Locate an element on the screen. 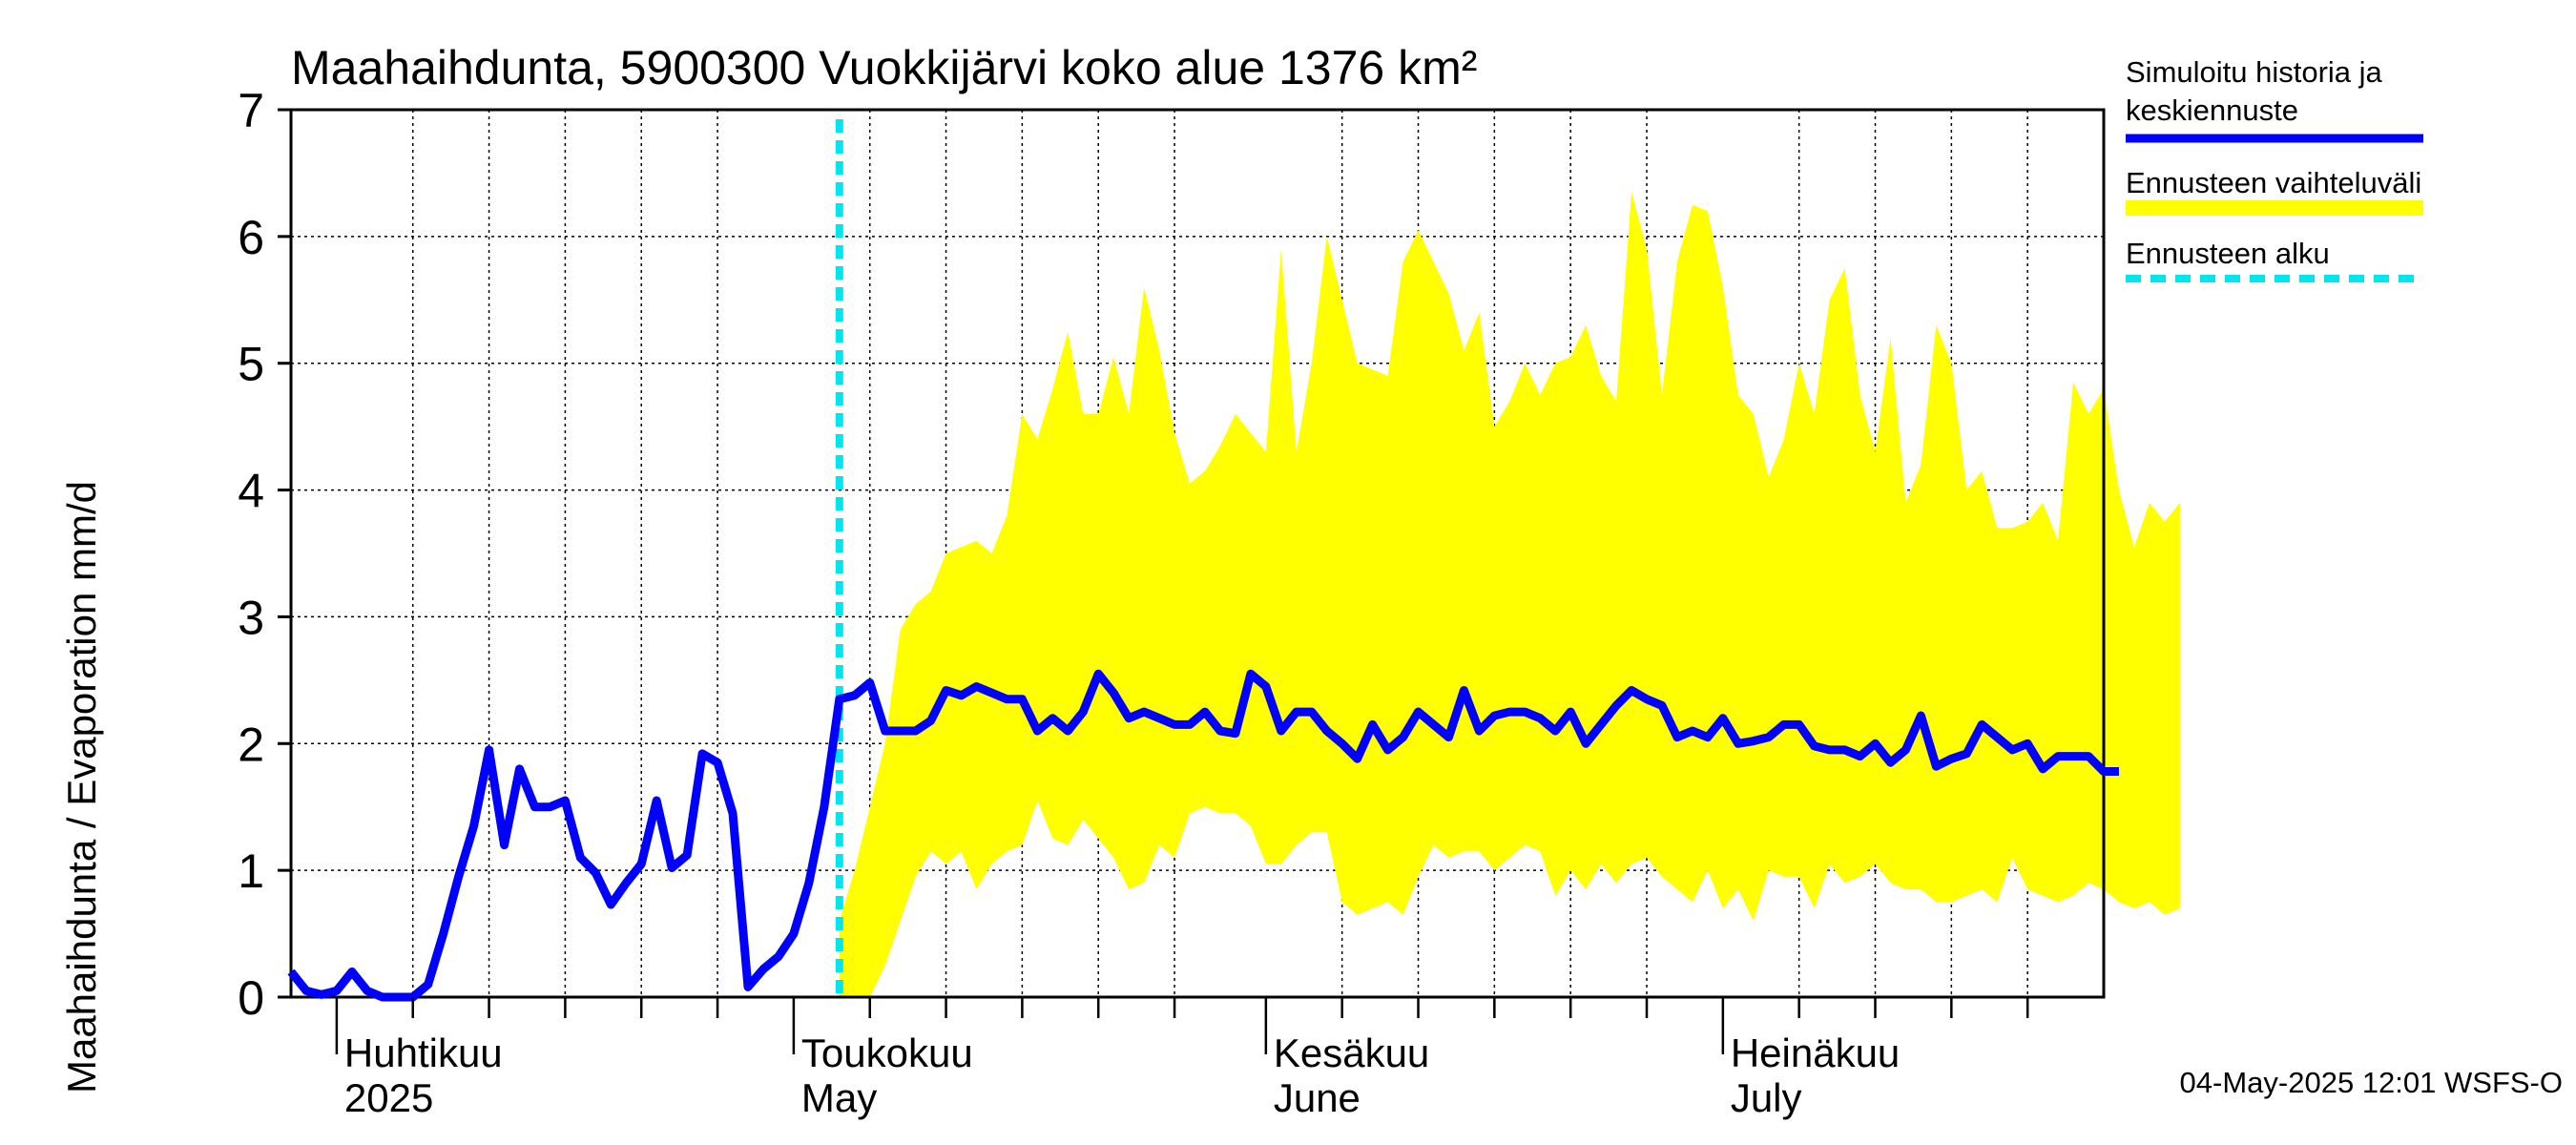  y-tick-label: 6 is located at coordinates (251, 238).